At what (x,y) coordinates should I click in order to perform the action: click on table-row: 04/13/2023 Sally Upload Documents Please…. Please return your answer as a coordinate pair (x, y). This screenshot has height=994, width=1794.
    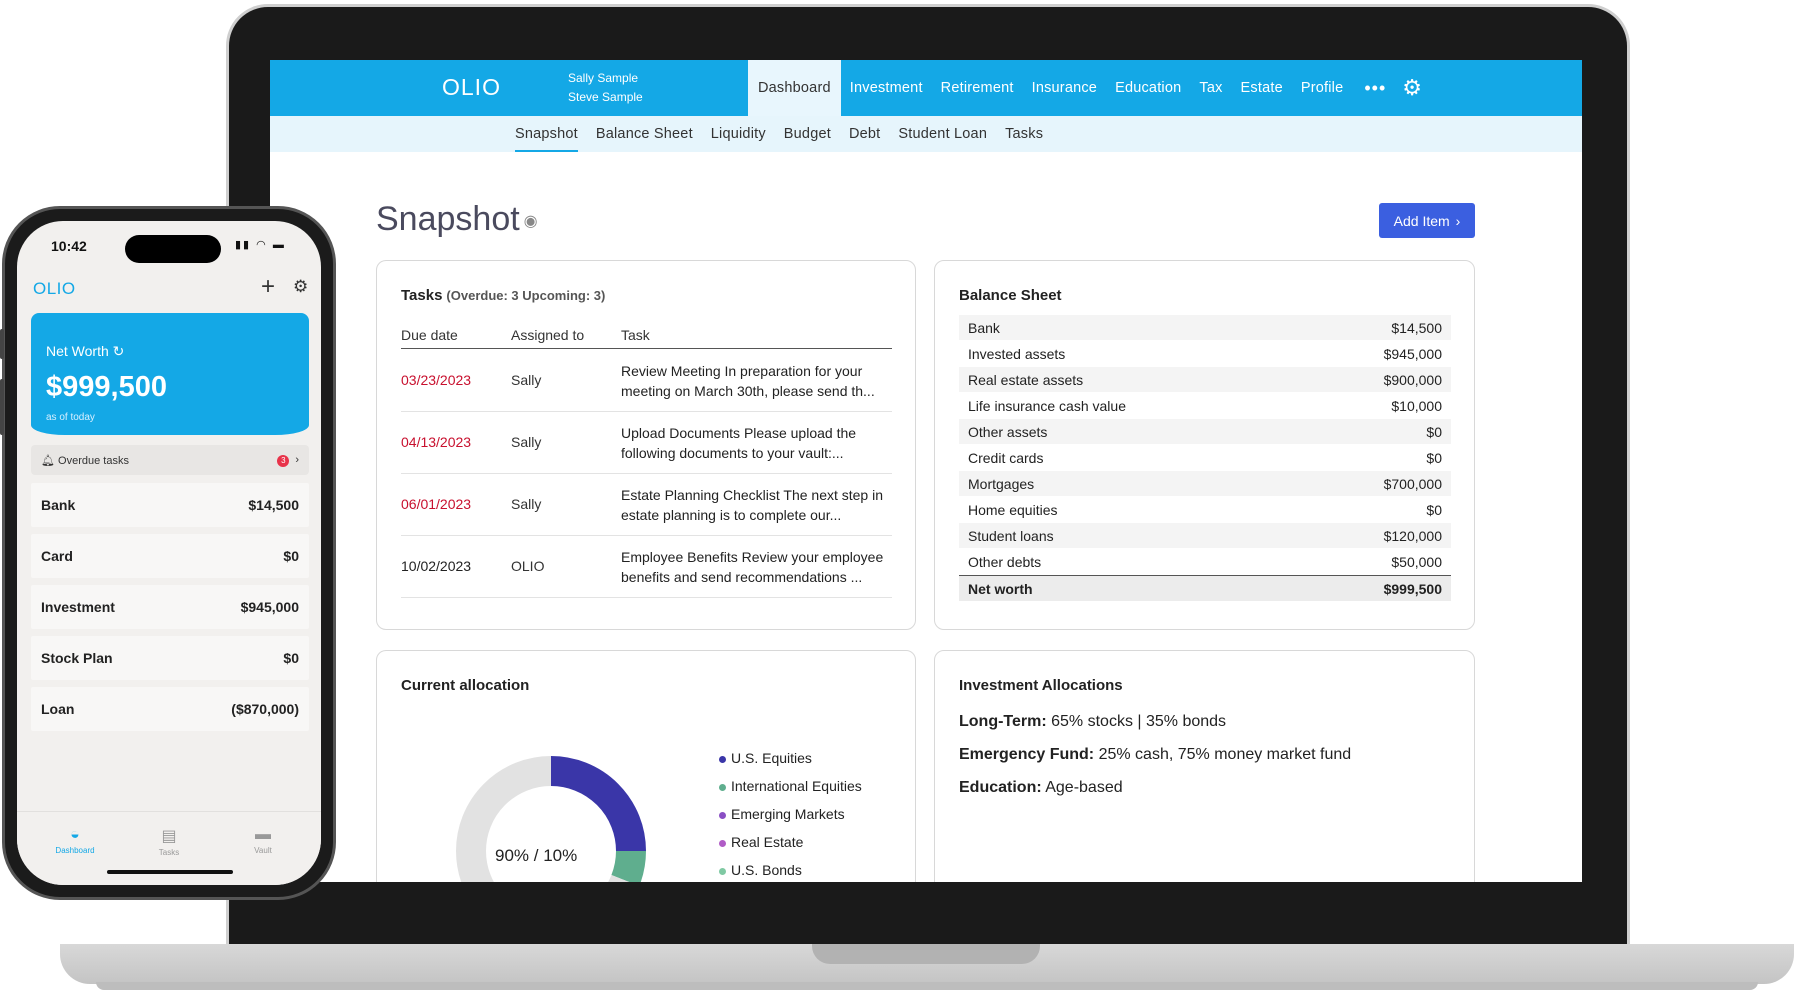
    Looking at the image, I should click on (646, 443).